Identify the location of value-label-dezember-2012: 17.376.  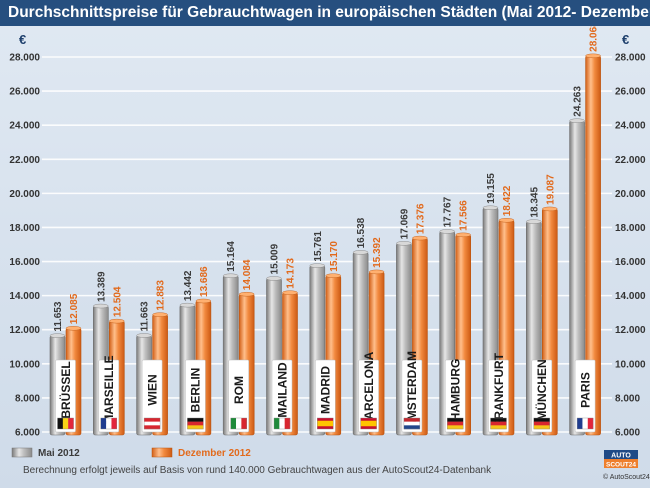
(420, 218).